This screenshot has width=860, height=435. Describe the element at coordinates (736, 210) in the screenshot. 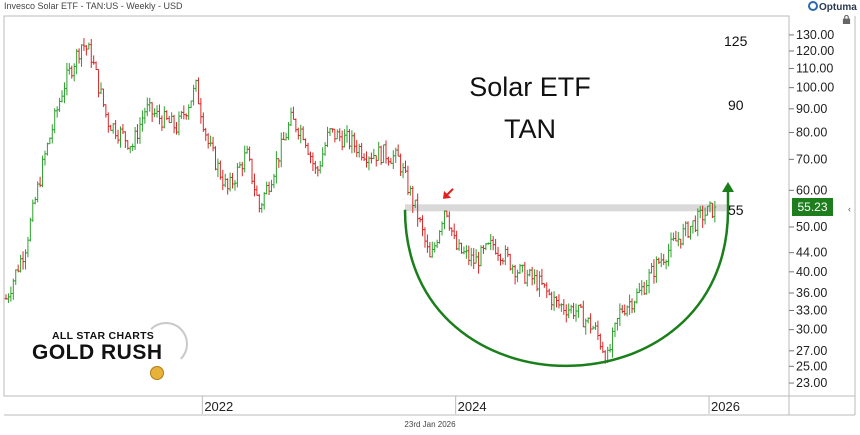

I see `level-label-55: 55` at that location.